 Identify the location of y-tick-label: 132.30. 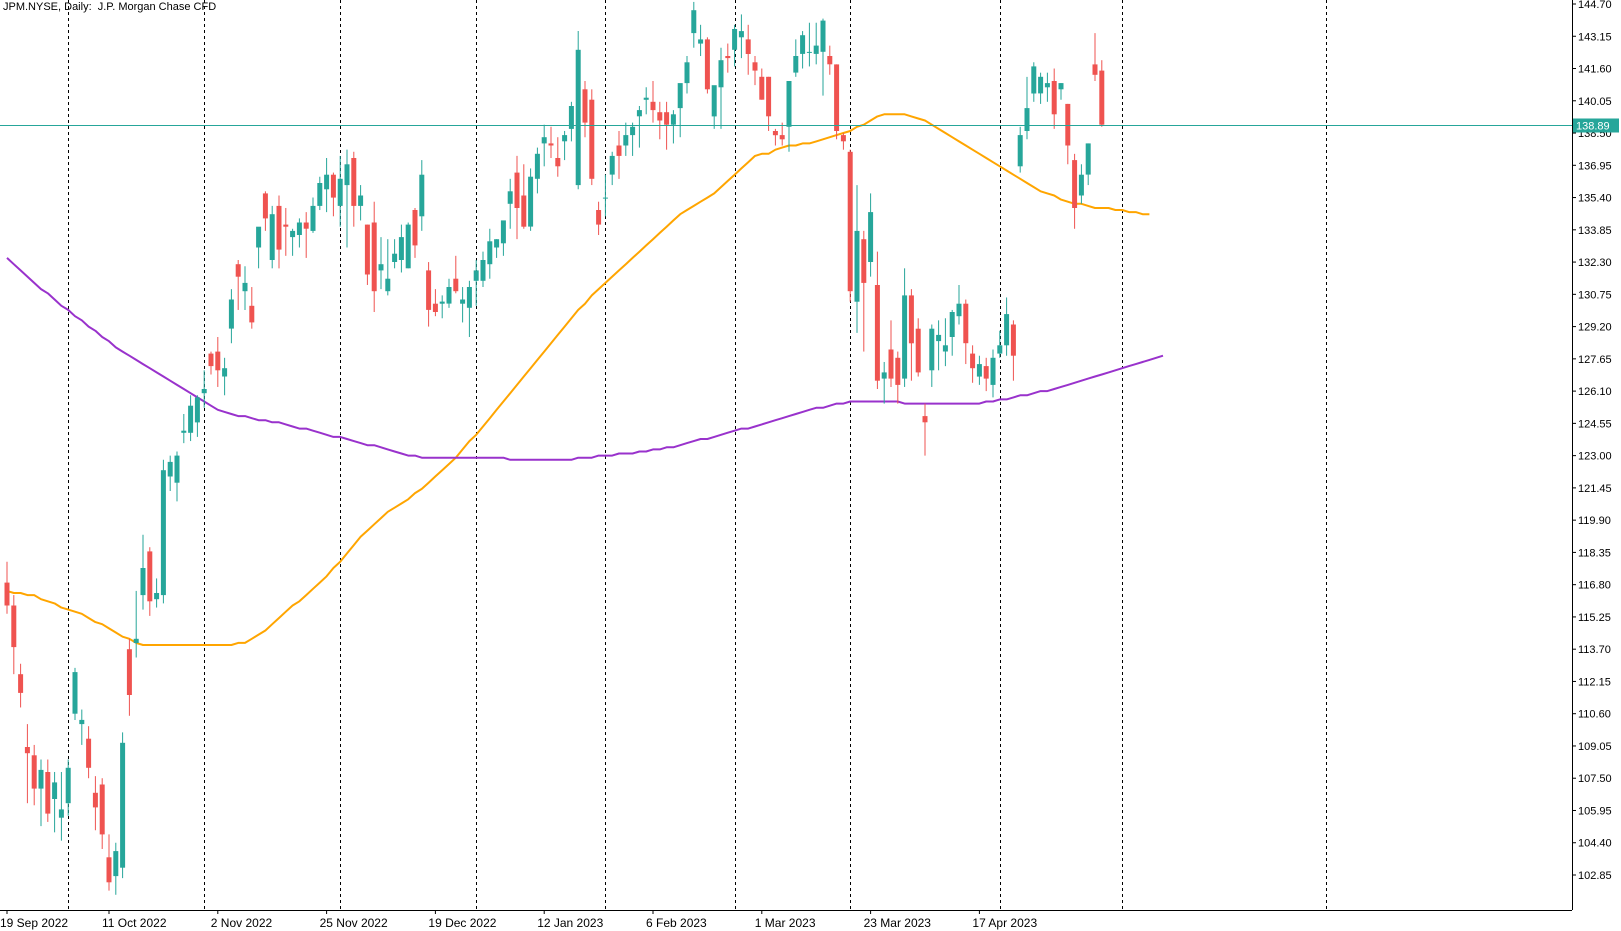
(1595, 263).